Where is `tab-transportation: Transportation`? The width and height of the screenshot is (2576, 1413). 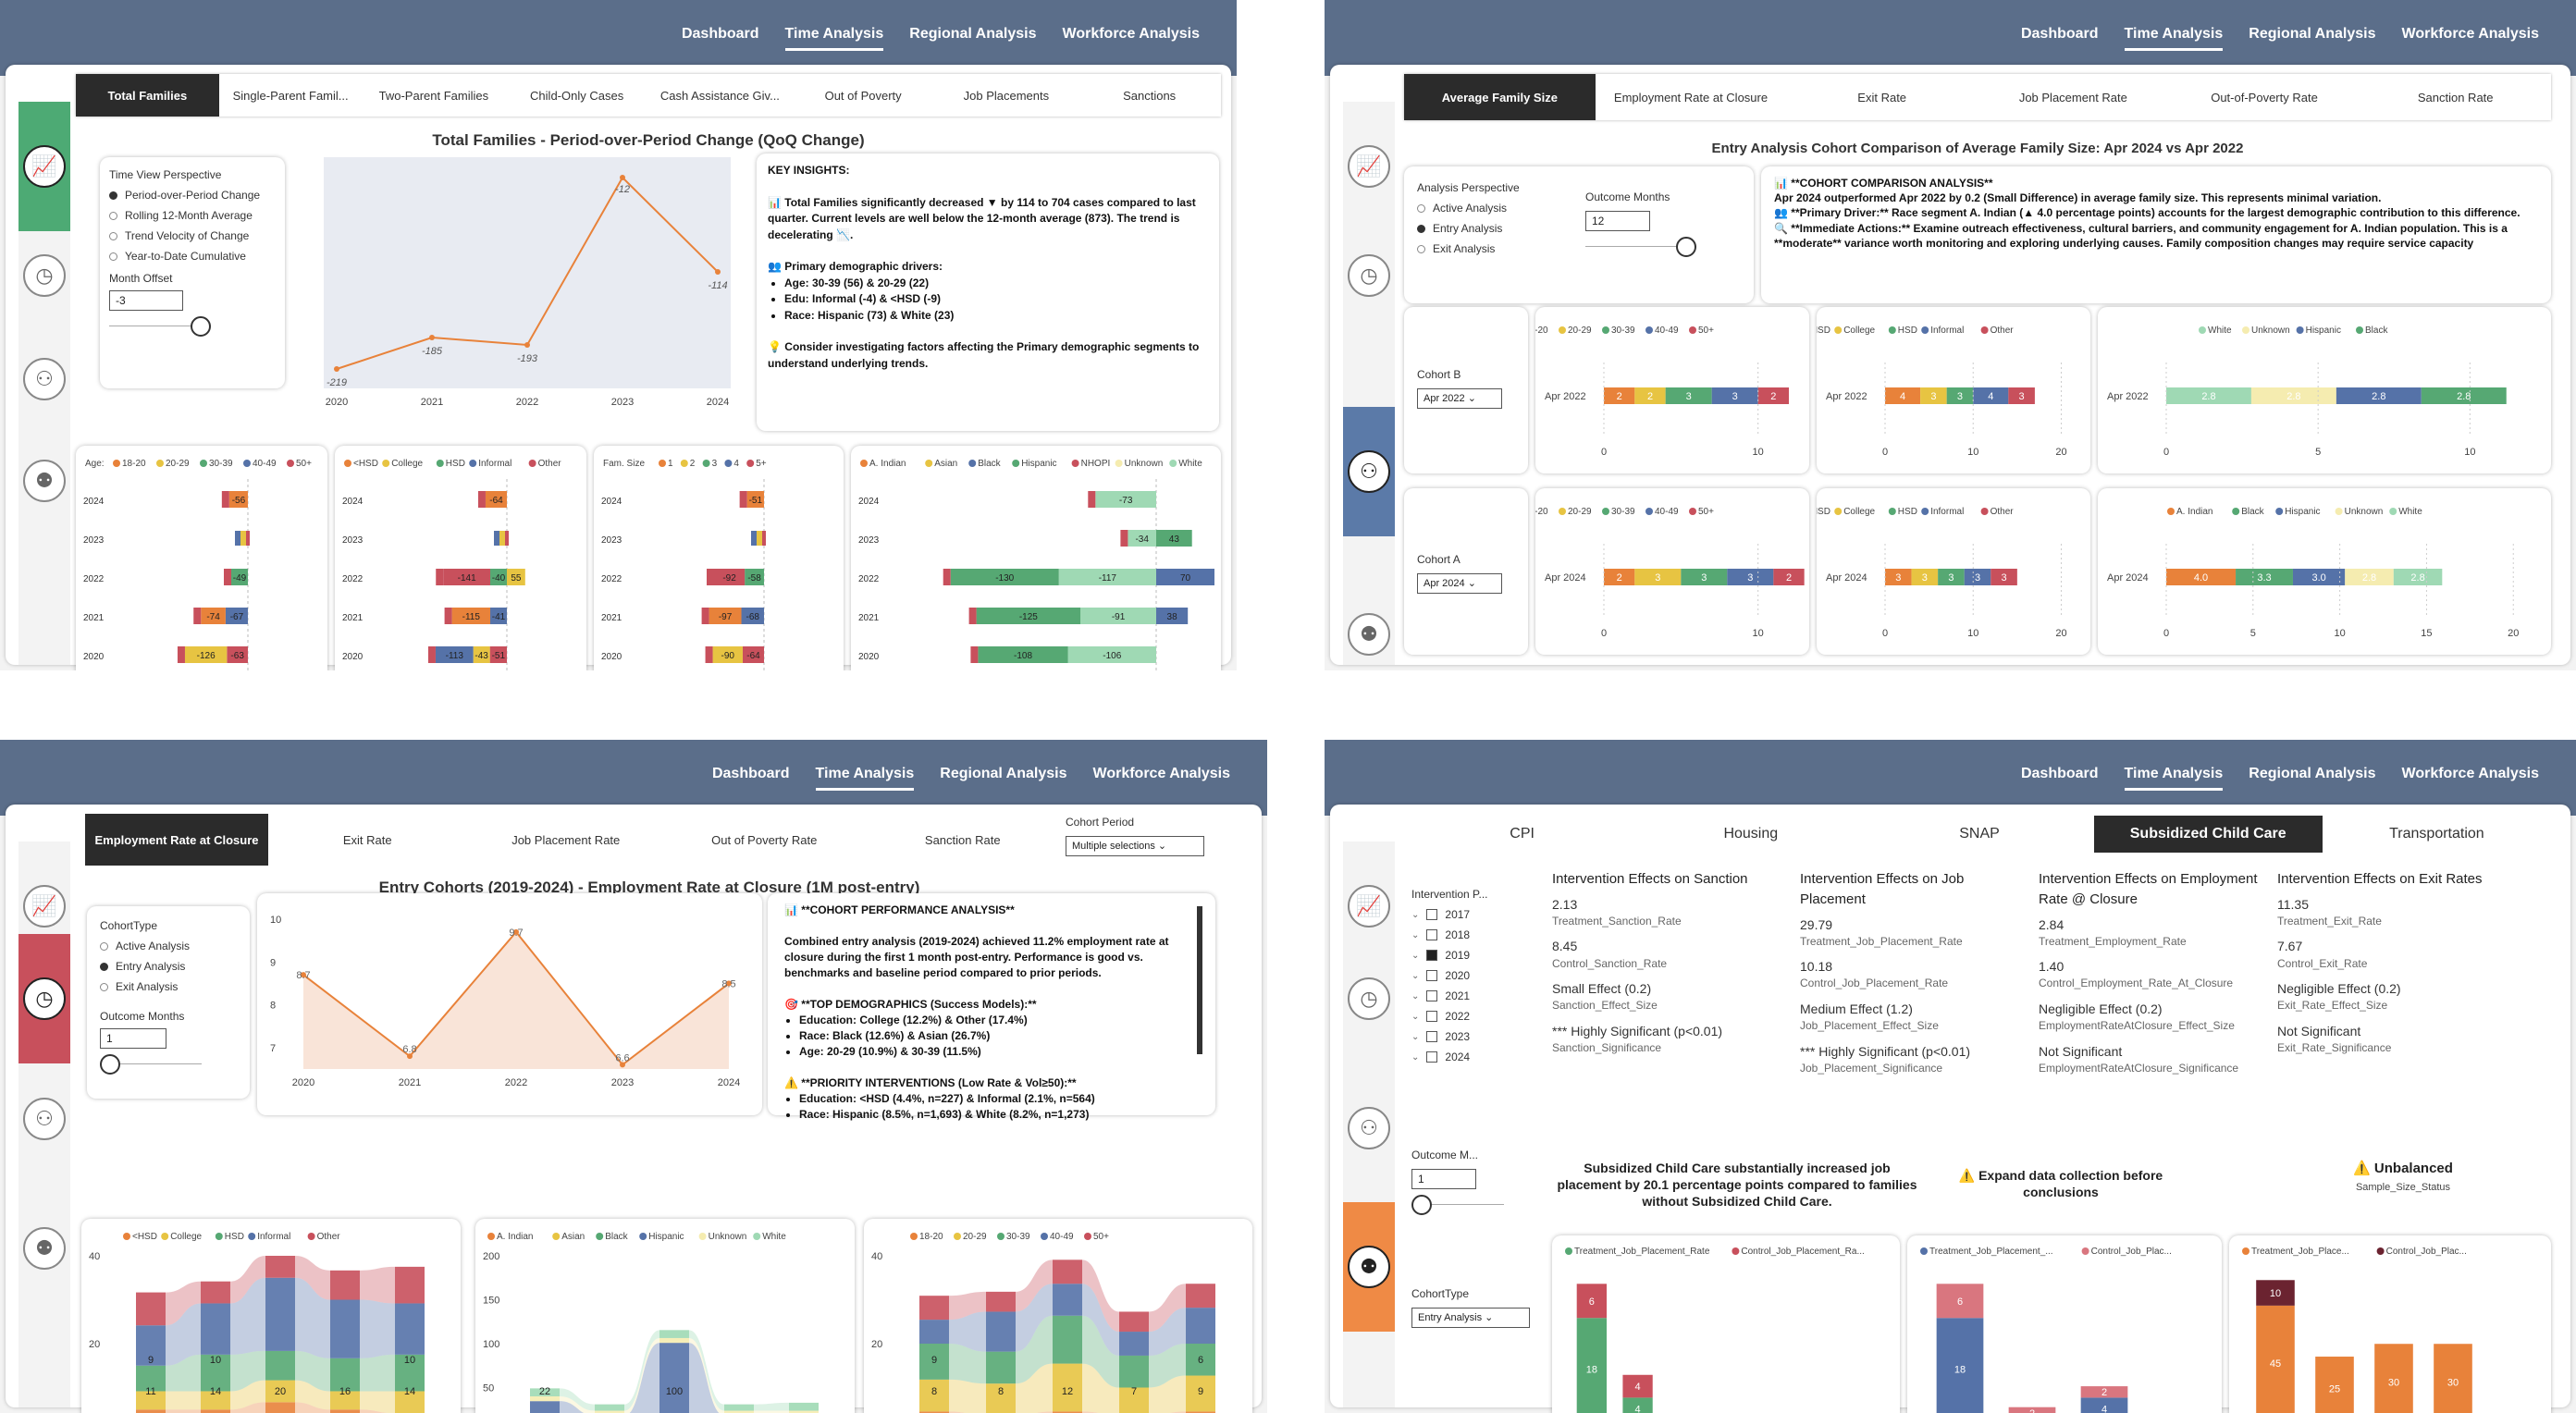
tab-transportation: Transportation is located at coordinates (2436, 834).